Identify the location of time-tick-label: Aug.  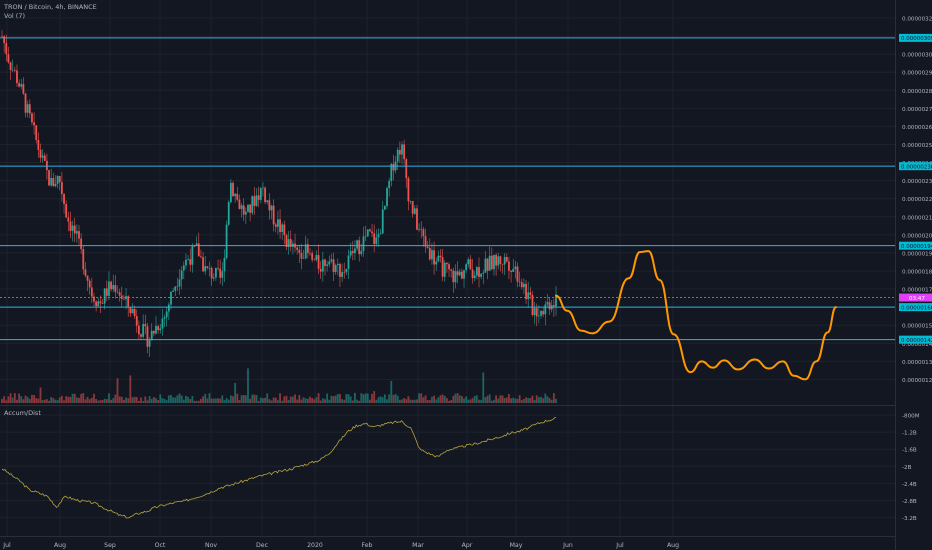
(60, 545).